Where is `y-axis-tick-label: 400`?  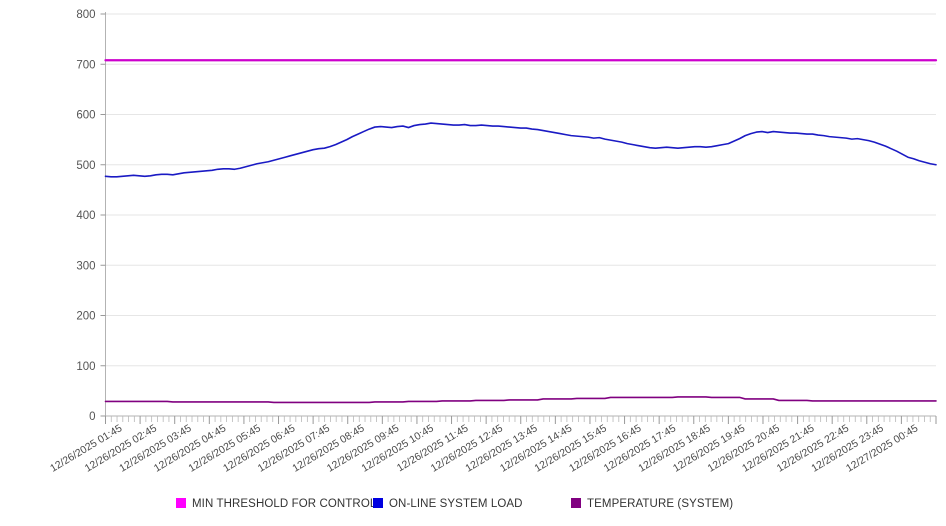
y-axis-tick-label: 400 is located at coordinates (85, 216).